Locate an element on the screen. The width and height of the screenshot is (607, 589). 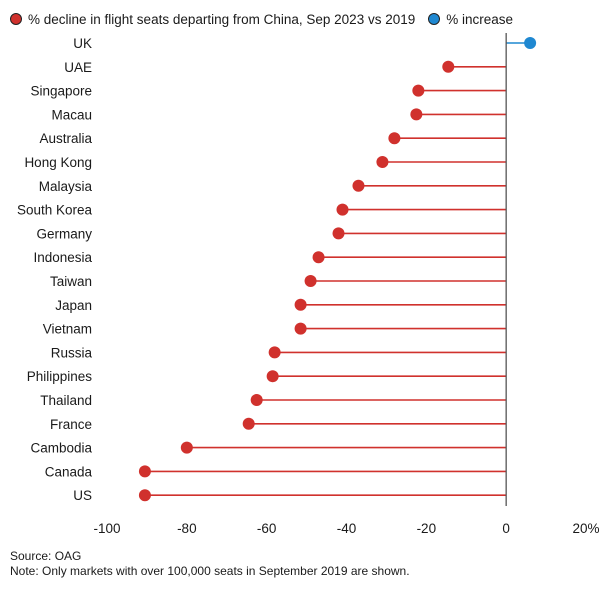
x-axis-tick-labels: -100 -80 -60 -40 -20 0 20% is located at coordinates (346, 528).